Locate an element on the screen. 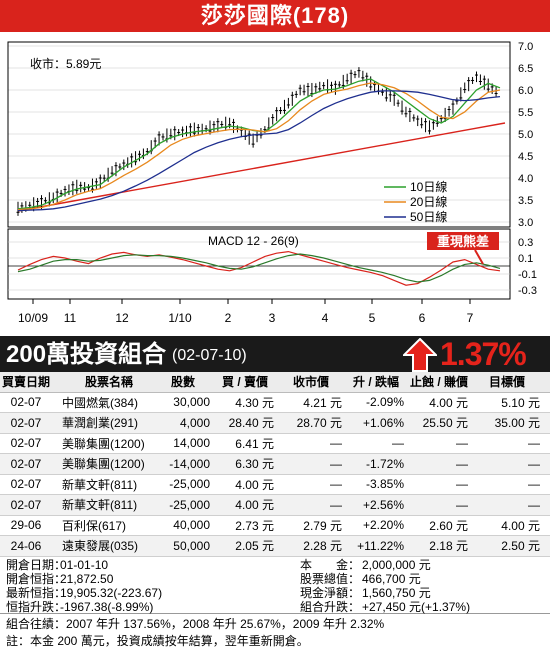  summary-value: -1967.38(-8.99%) is located at coordinates (107, 607).